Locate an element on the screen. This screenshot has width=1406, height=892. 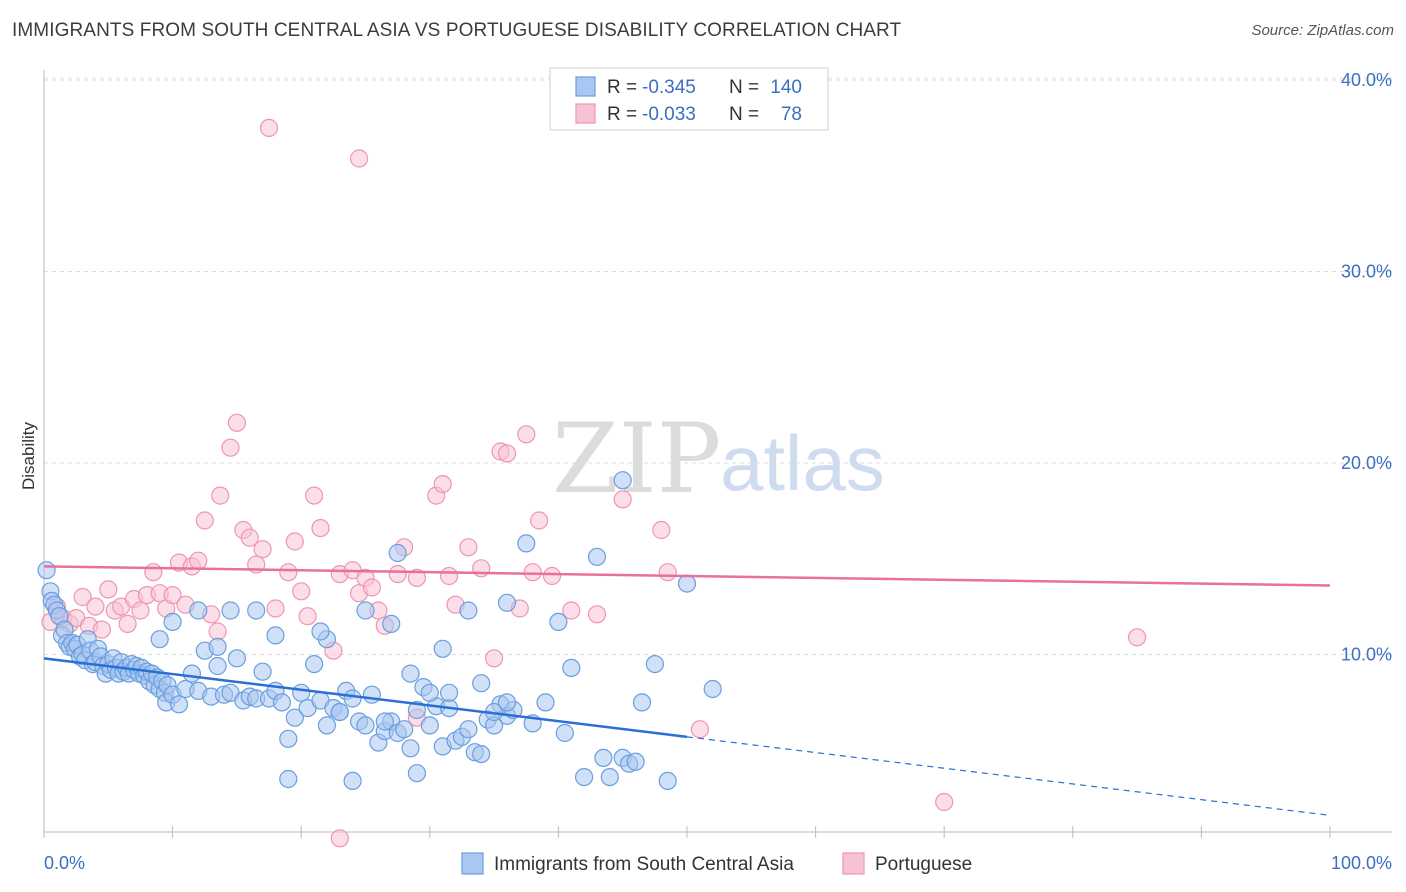
y-tick-label: 40.0% is located at coordinates (1366, 80).